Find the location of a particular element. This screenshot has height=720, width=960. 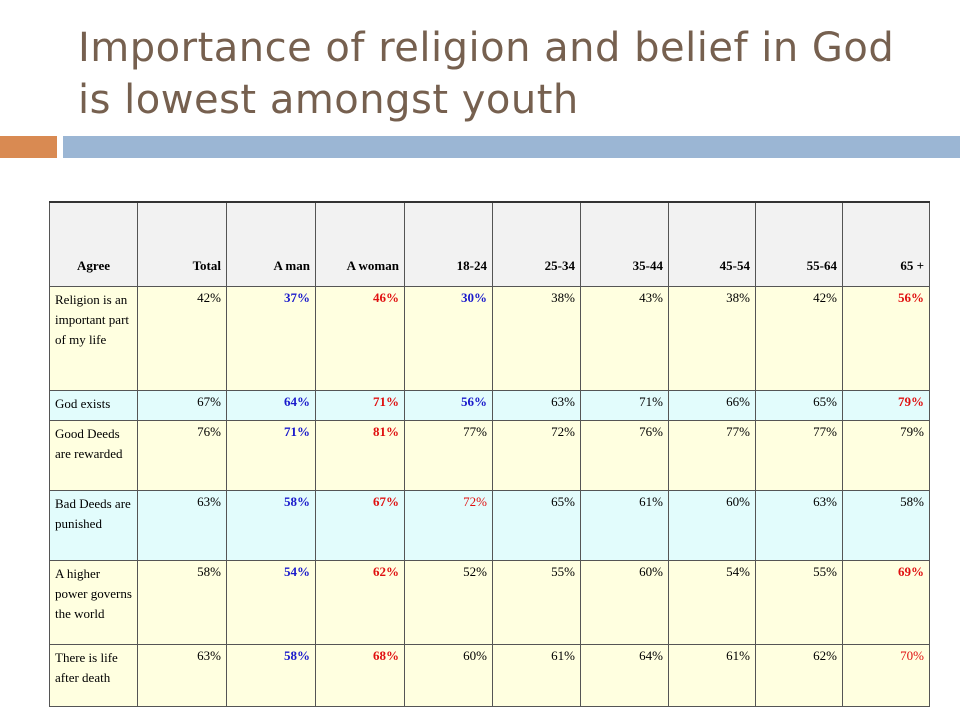

accent-bar-blue is located at coordinates (511, 147).